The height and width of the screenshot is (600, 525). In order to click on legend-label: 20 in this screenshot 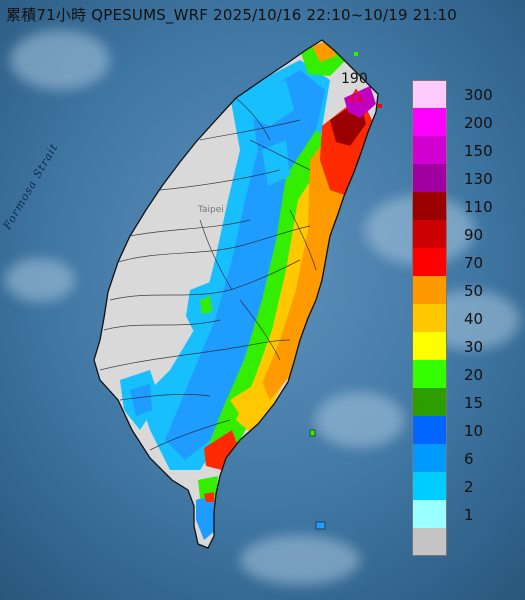, I will do `click(474, 375)`.